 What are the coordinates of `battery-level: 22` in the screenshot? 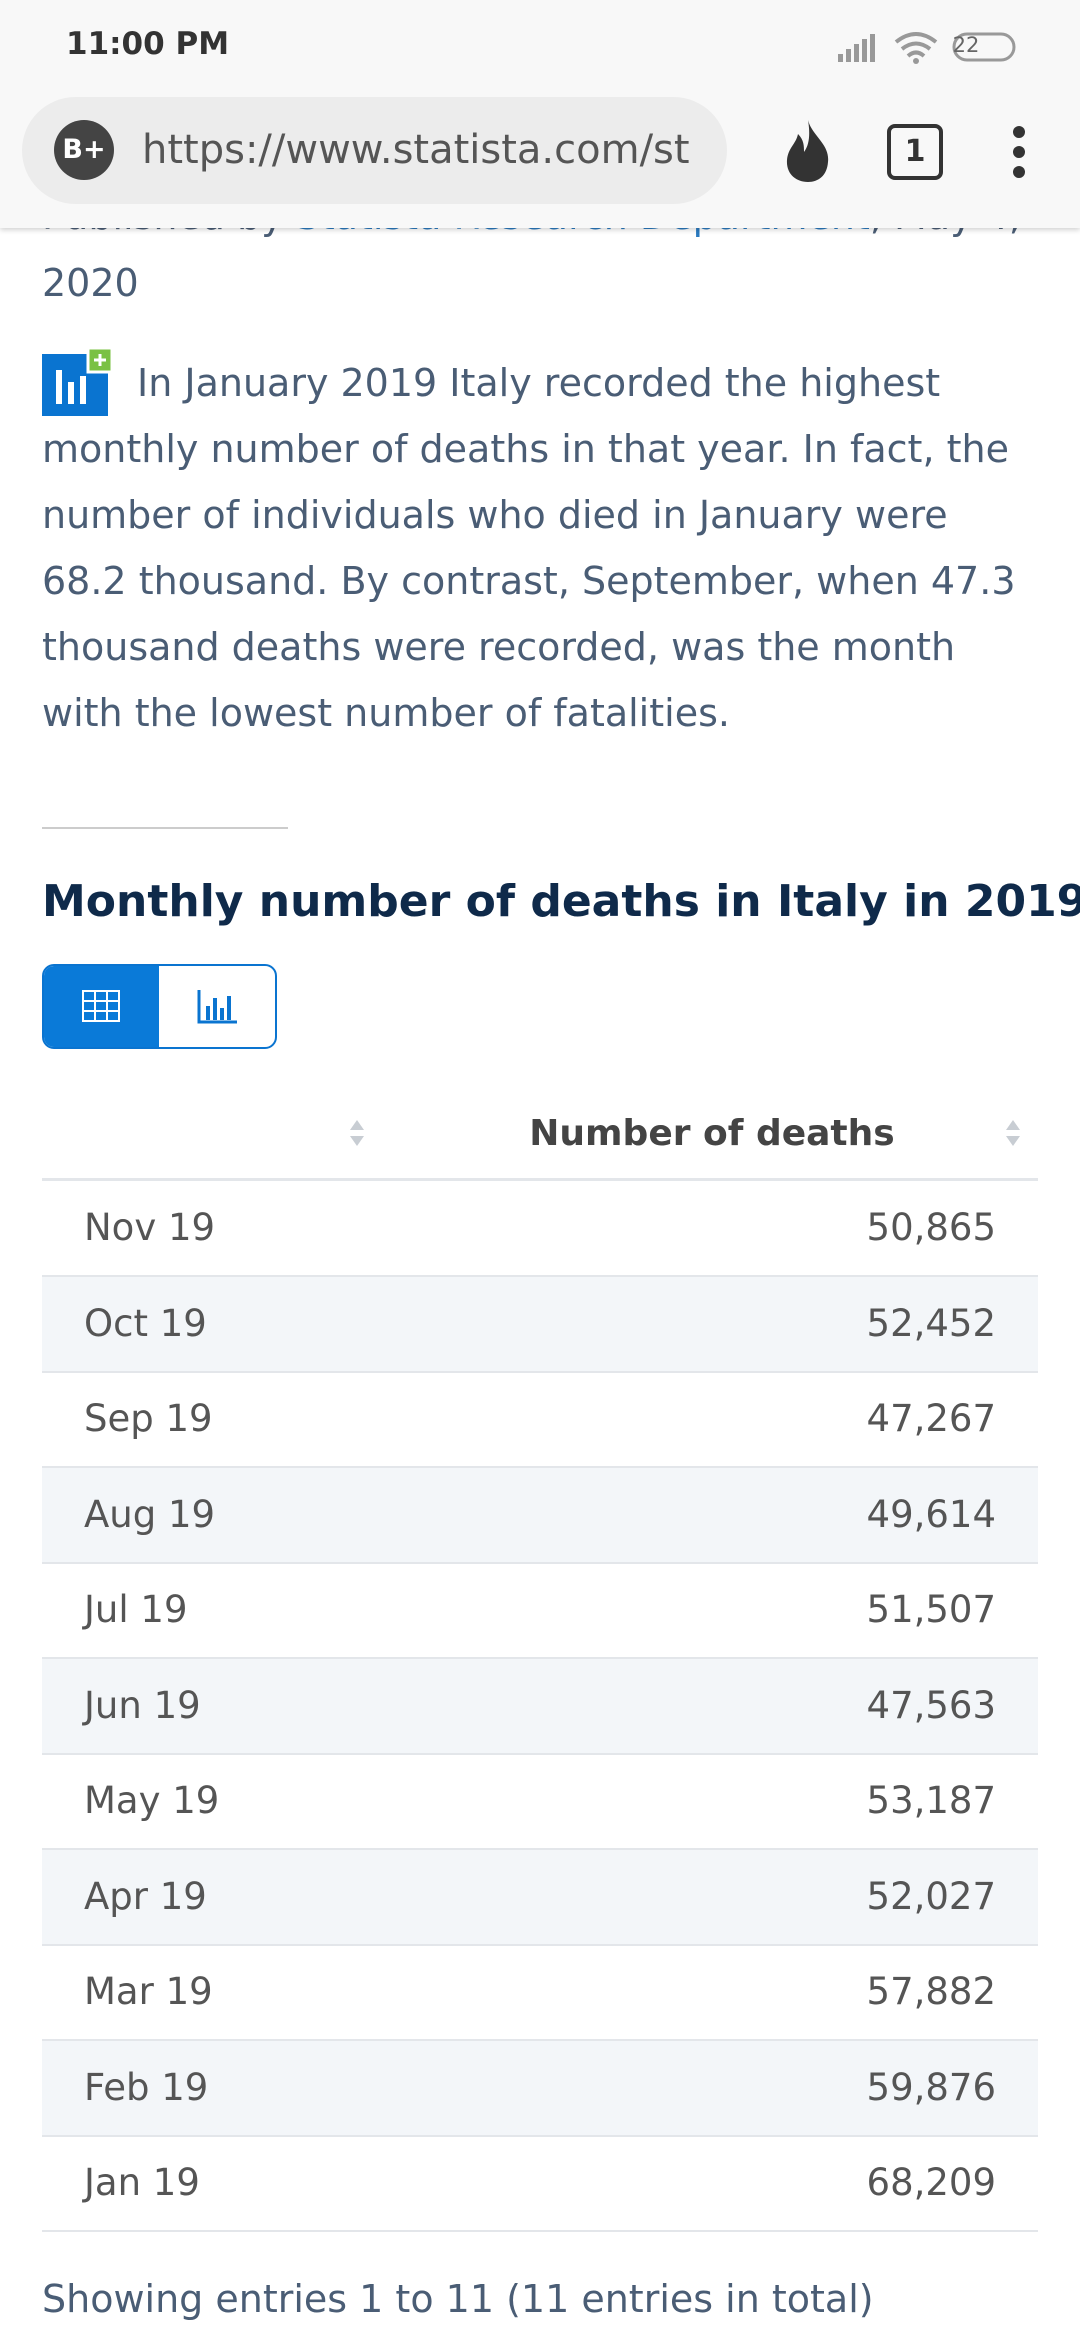 It's located at (966, 45).